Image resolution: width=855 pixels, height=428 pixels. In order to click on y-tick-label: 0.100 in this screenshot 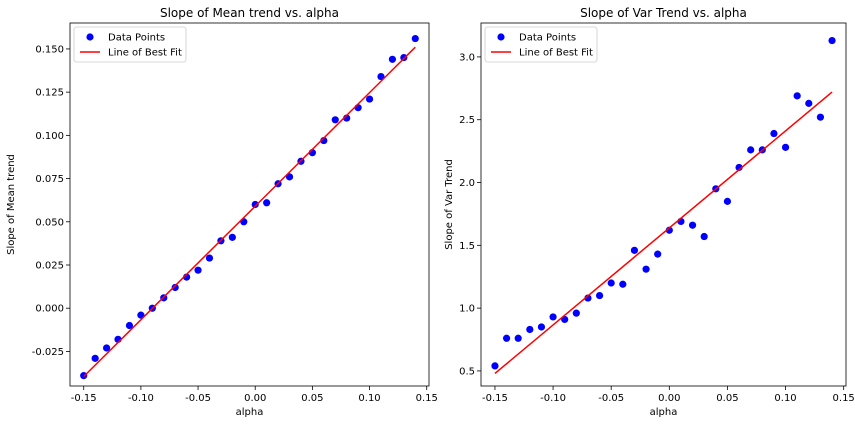, I will do `click(49, 136)`.